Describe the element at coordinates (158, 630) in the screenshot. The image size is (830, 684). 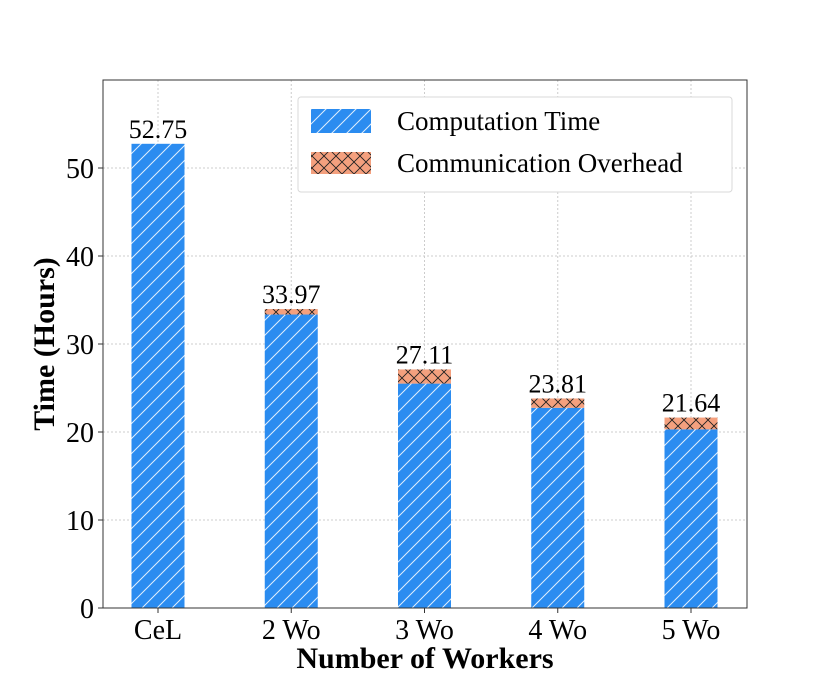
I see `x-tick-label: CeL` at that location.